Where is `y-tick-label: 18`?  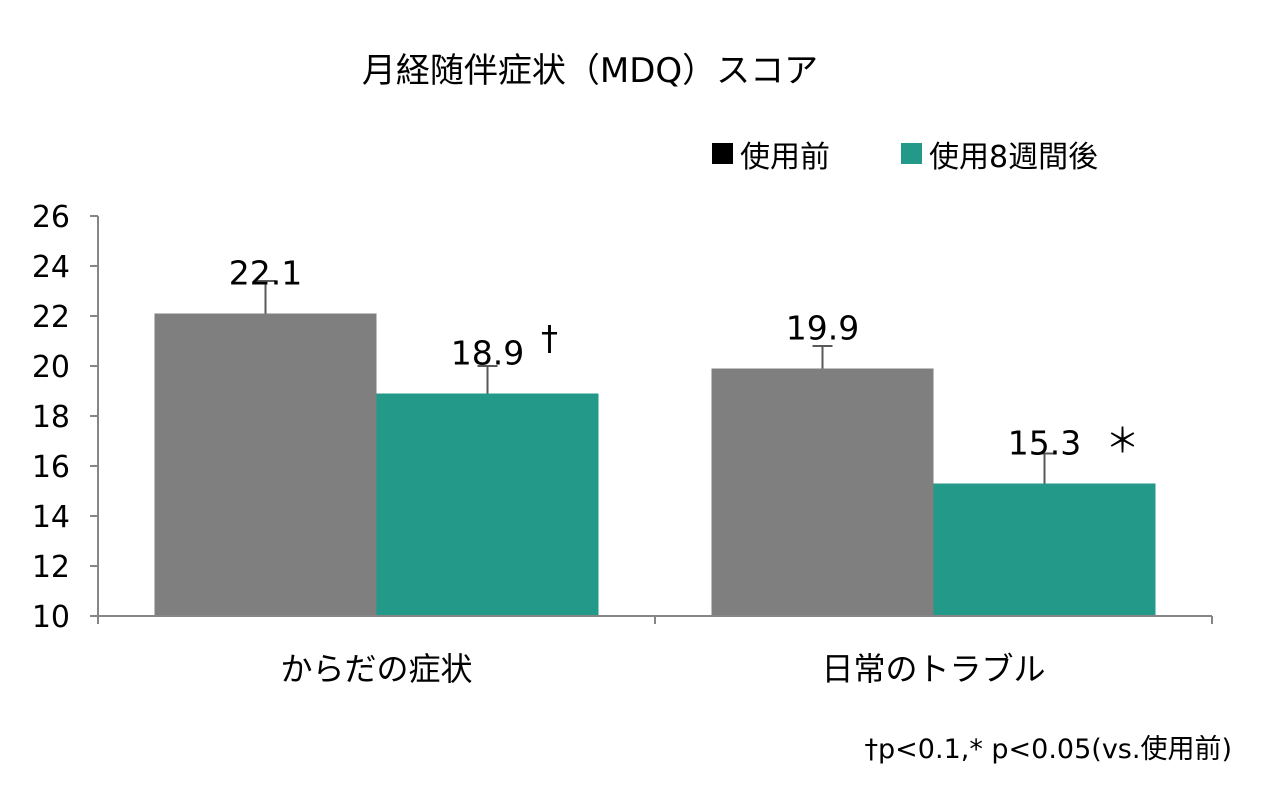 y-tick-label: 18 is located at coordinates (51, 417).